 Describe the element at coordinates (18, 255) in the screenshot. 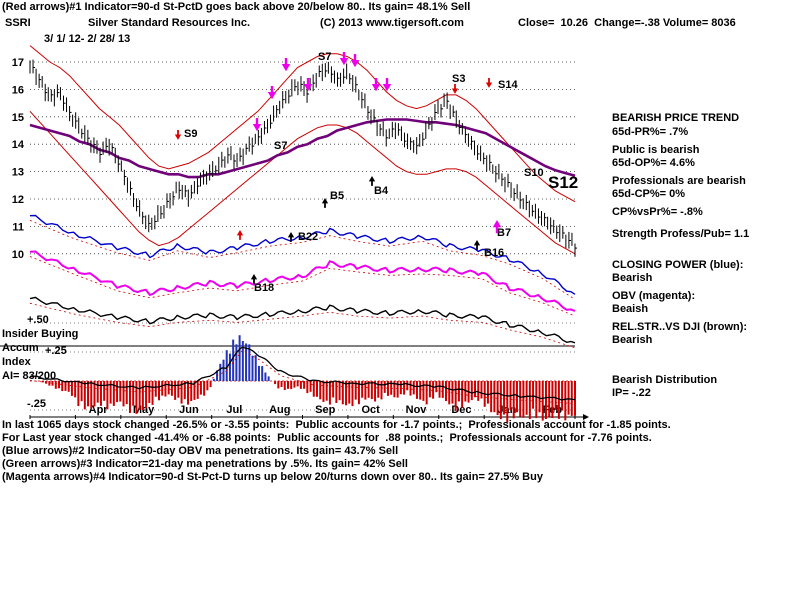

I see `svg-text: 10` at that location.